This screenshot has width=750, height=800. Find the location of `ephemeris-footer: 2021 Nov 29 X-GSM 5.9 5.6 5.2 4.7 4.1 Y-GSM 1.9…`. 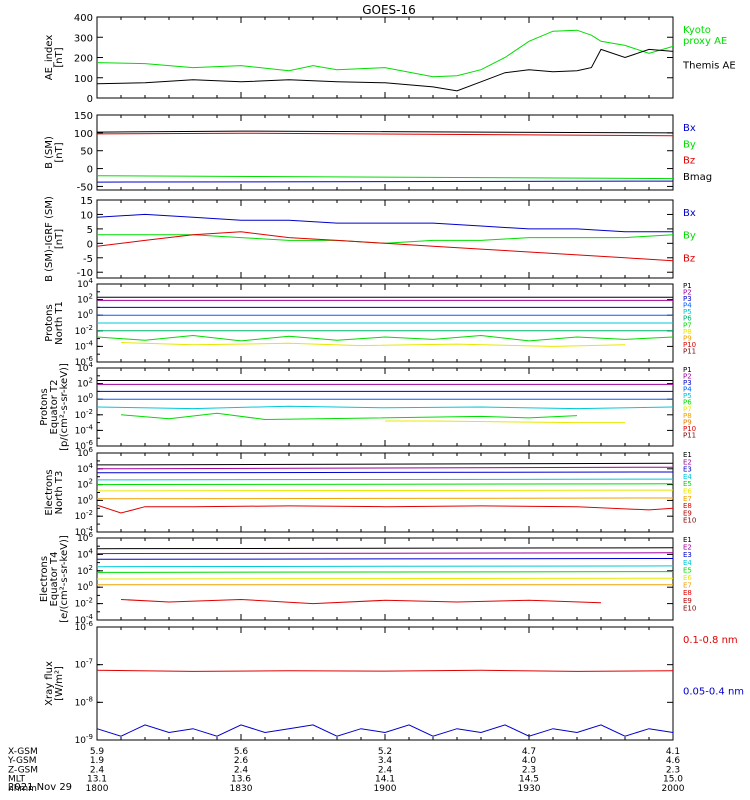

ephemeris-footer: 2021 Nov 29 X-GSM 5.9 5.6 5.2 4.7 4.1 Y-GSM 1.9… is located at coordinates (346, 770).